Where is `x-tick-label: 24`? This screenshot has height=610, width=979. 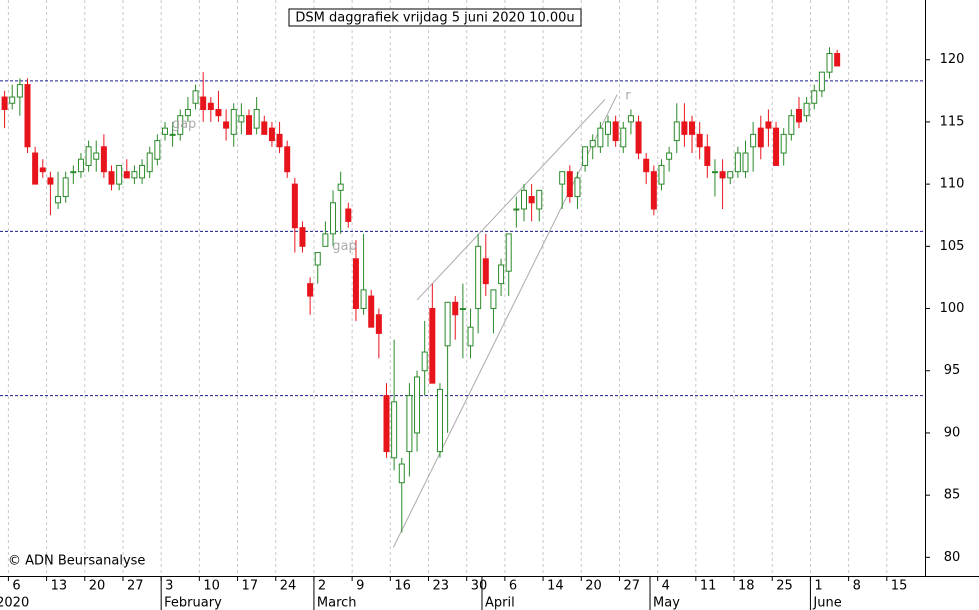
x-tick-label: 24 is located at coordinates (288, 586).